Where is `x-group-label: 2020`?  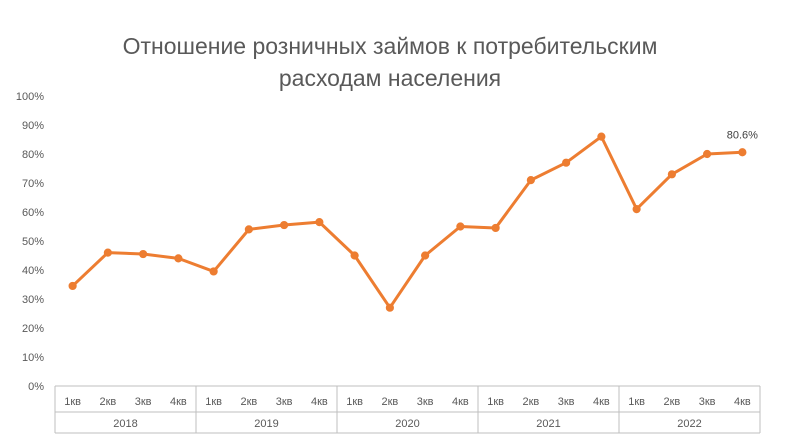
x-group-label: 2020 is located at coordinates (407, 424).